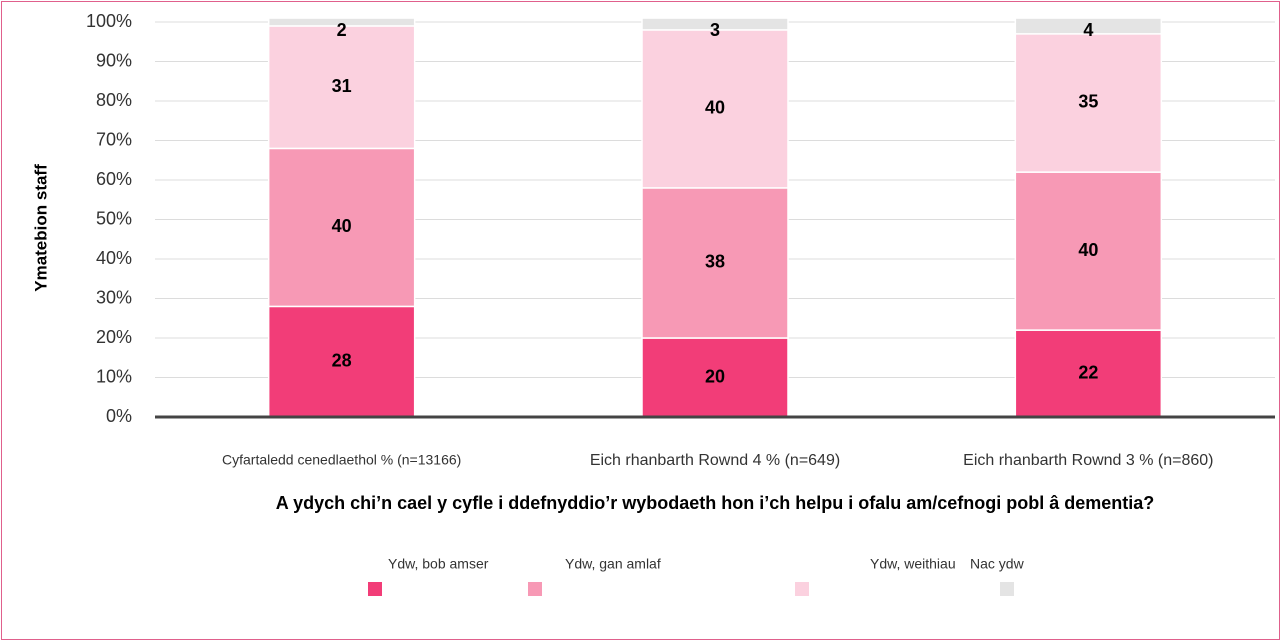 The width and height of the screenshot is (1283, 643). Describe the element at coordinates (1088, 460) in the screenshot. I see `x-tick-label: Eich rhanbarth Rownd 3 % (n=860)` at that location.